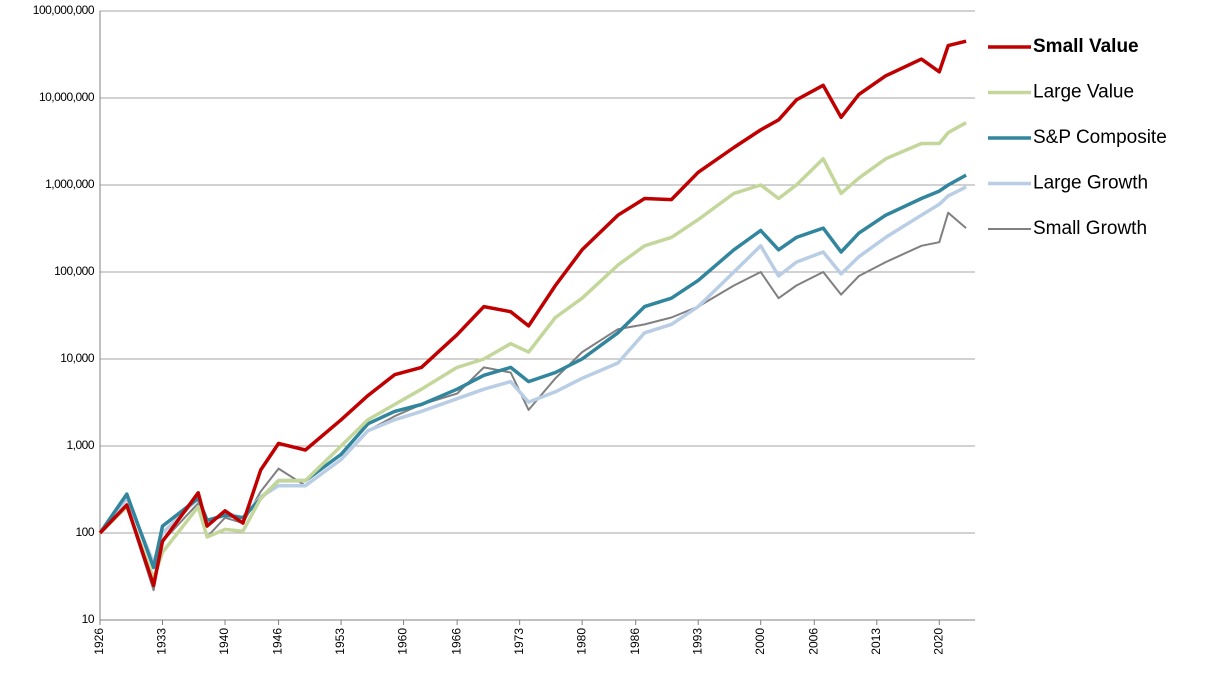 Image resolution: width=1211 pixels, height=677 pixels. I want to click on x-tick-label: 1980, so click(581, 641).